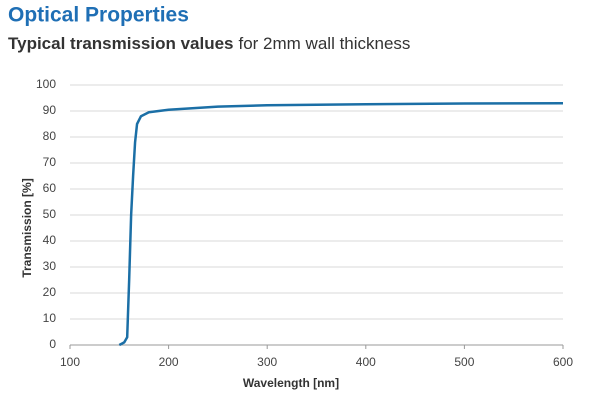 The image size is (600, 400). What do you see at coordinates (50, 162) in the screenshot?
I see `y-tick-label: 70` at bounding box center [50, 162].